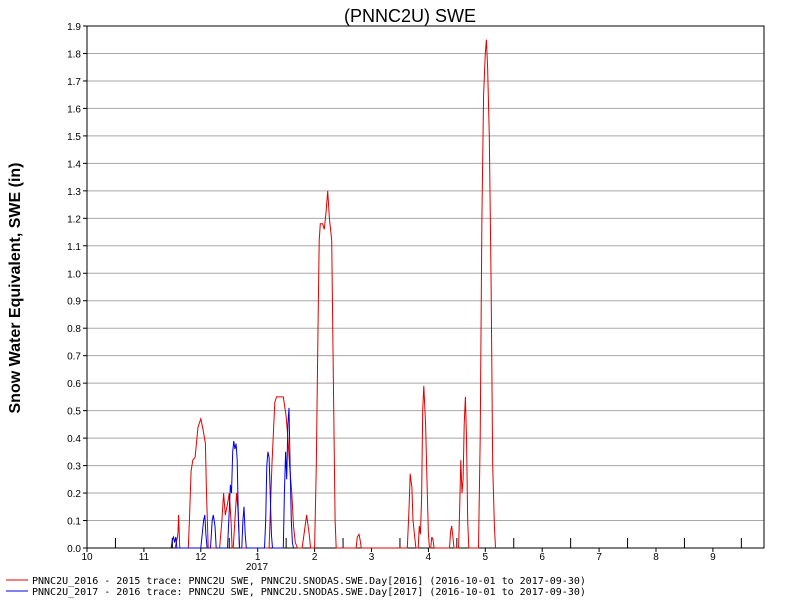 This screenshot has height=600, width=800. What do you see at coordinates (74, 192) in the screenshot?
I see `y-tick-label: 1.3` at bounding box center [74, 192].